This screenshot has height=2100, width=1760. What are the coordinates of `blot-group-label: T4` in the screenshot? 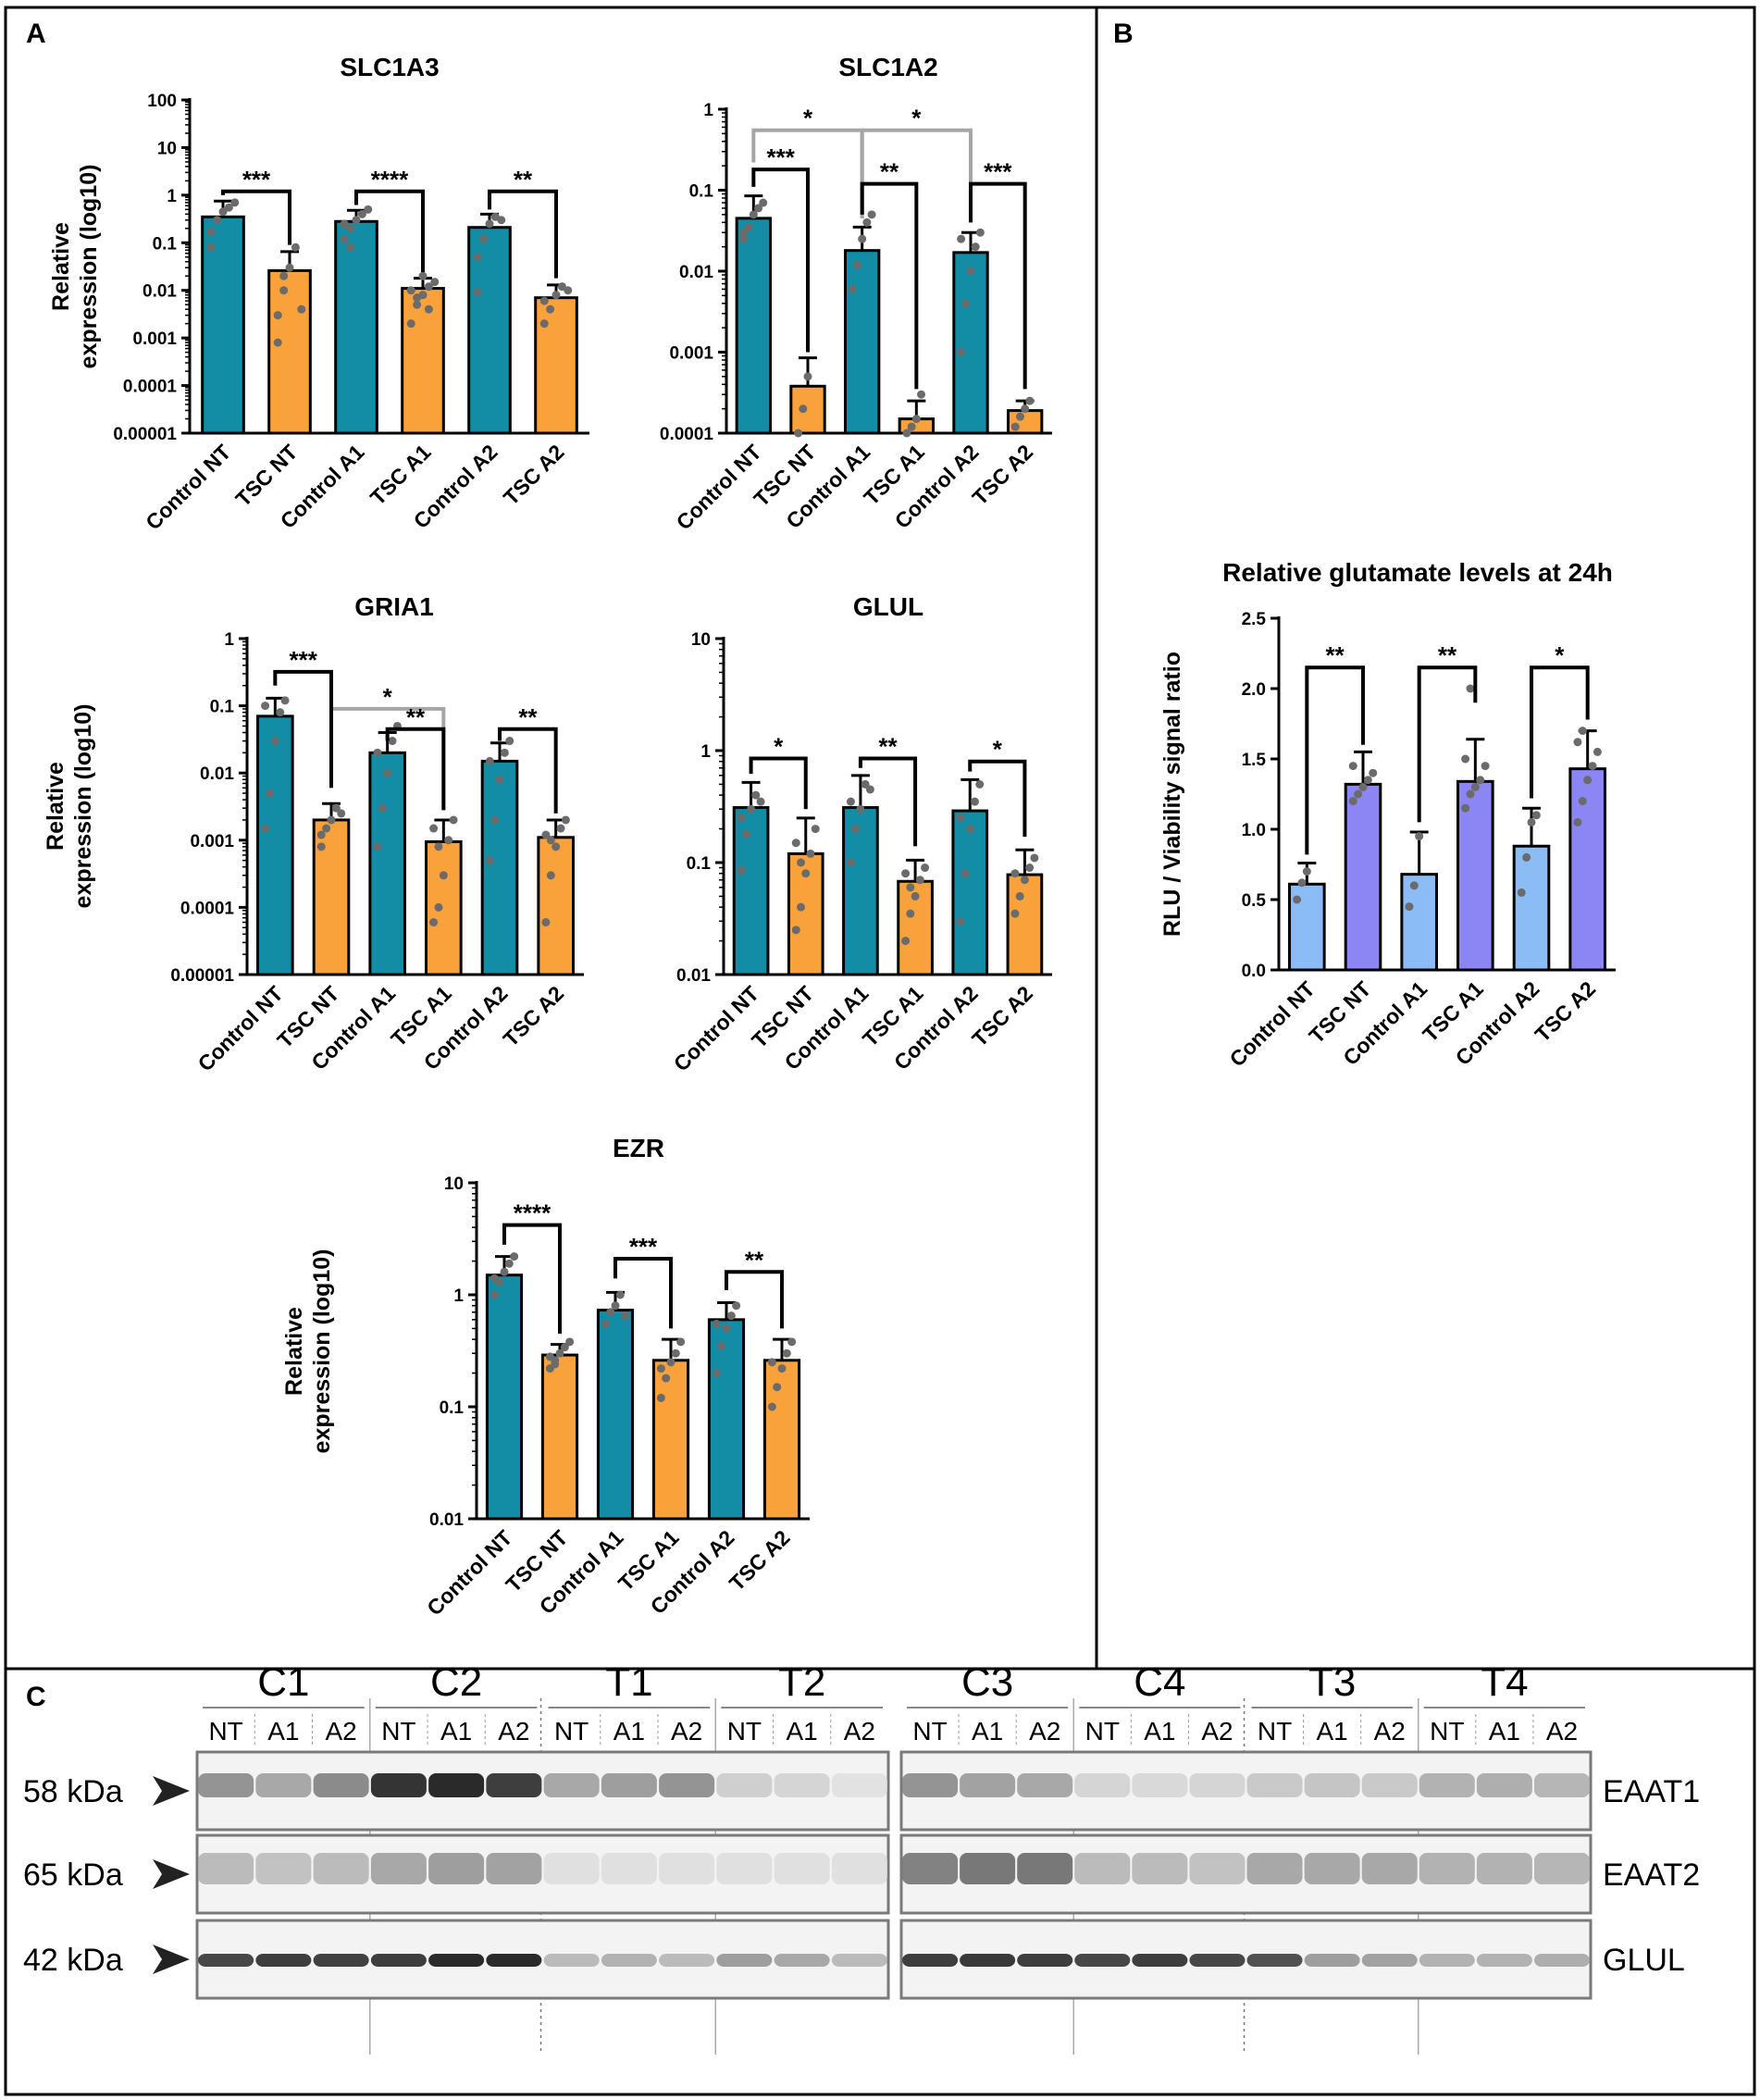 It's located at (1504, 1682).